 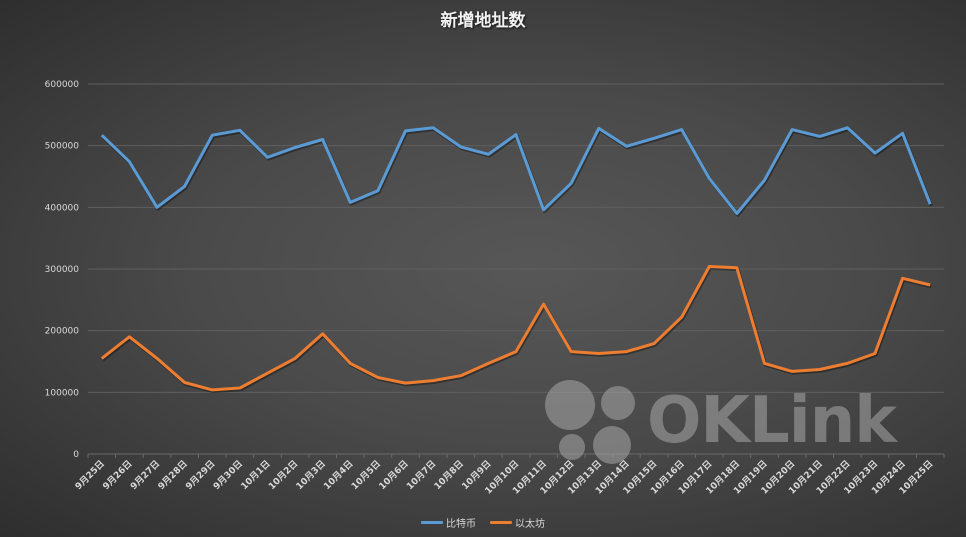 I want to click on legend-item-bitcoin: 比特币, so click(x=448, y=522).